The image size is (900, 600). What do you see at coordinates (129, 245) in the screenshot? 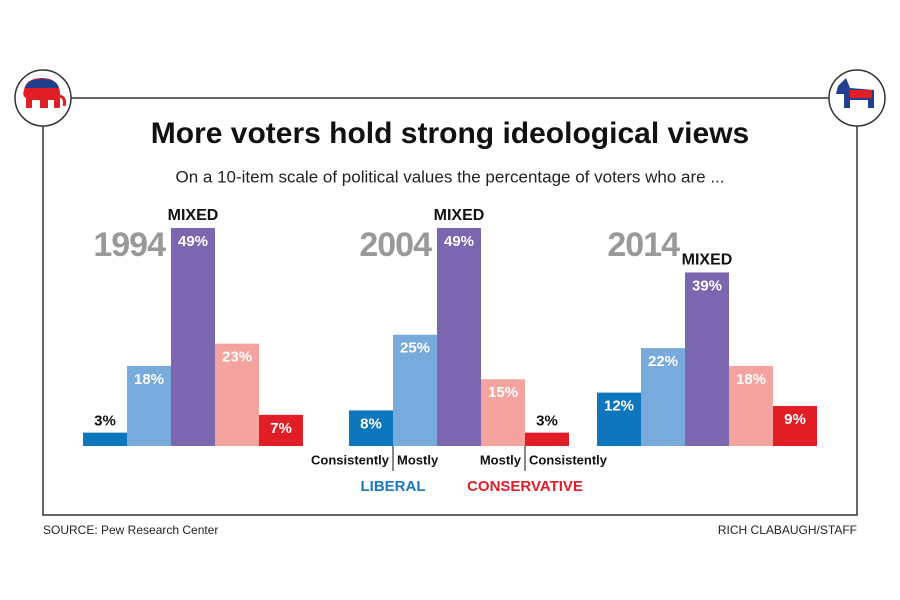
I see `year-label: 1994` at bounding box center [129, 245].